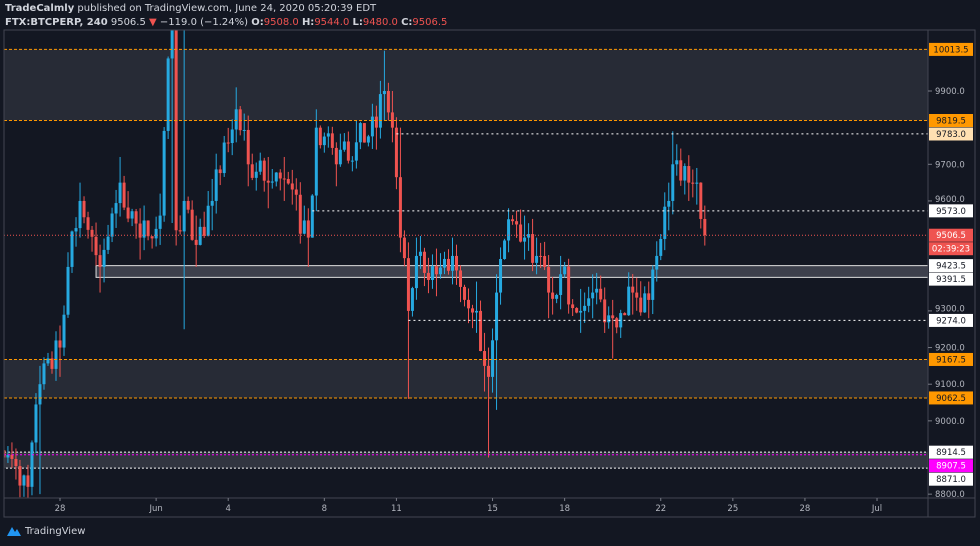 The height and width of the screenshot is (546, 980). What do you see at coordinates (466, 85) in the screenshot?
I see `resistance-zone` at bounding box center [466, 85].